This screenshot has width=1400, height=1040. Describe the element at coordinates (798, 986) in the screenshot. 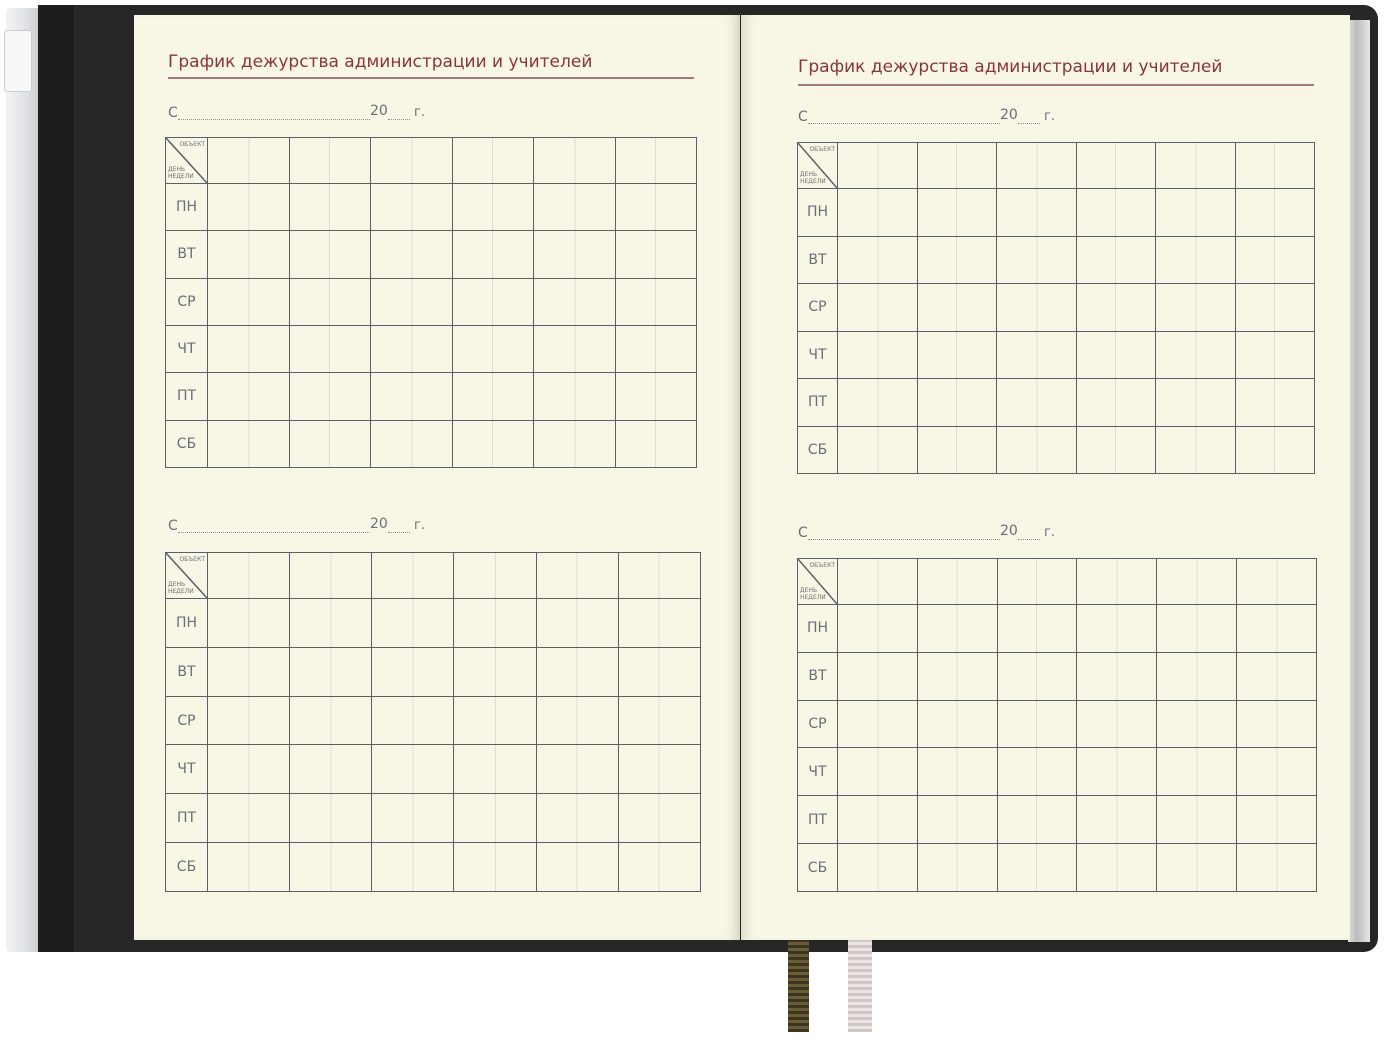

I see `bookmark-ribbon-brown` at that location.